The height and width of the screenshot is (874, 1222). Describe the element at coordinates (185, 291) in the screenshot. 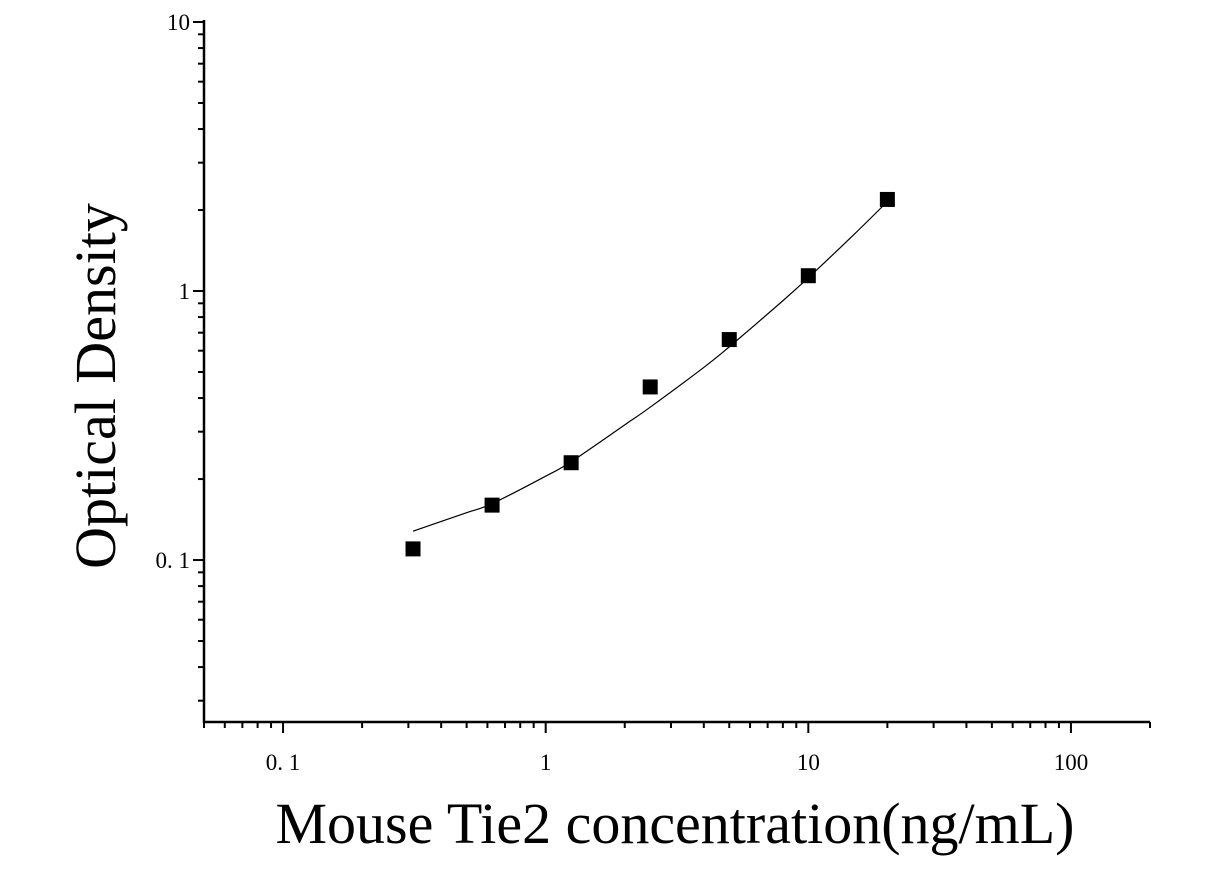

I see `y-tick-label: 1` at that location.